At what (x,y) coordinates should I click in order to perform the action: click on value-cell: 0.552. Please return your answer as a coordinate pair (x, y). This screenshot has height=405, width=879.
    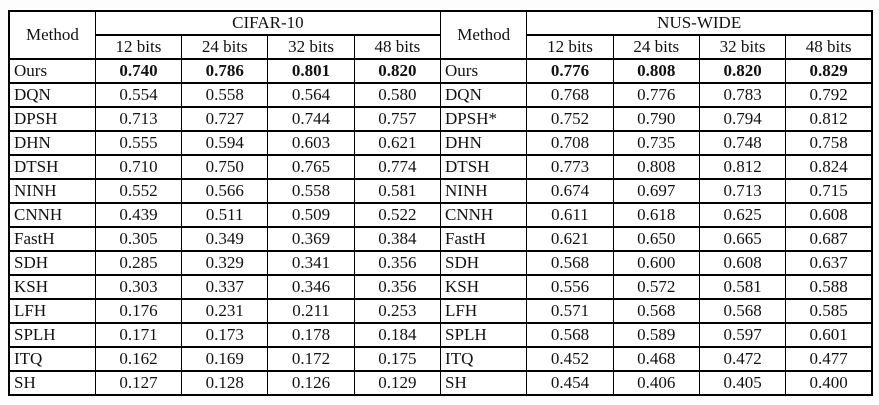
    Looking at the image, I should click on (138, 191).